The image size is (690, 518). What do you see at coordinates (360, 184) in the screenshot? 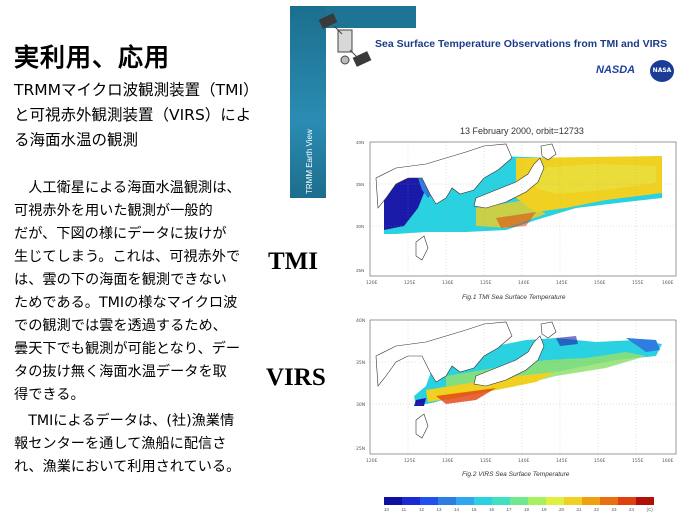
I see `lat-tick-35n: 35N` at bounding box center [360, 184].